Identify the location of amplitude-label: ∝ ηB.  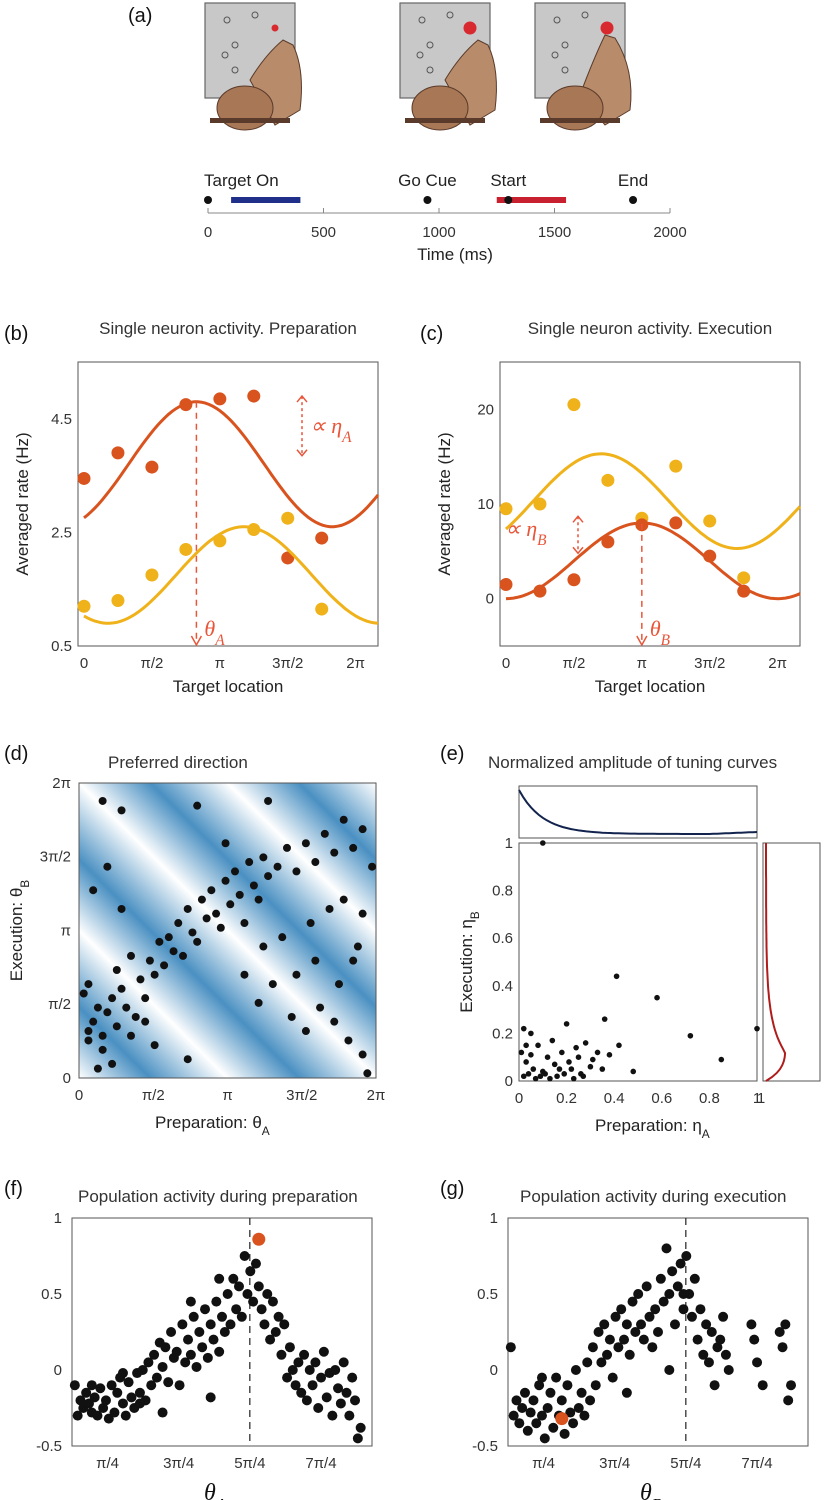
(526, 532).